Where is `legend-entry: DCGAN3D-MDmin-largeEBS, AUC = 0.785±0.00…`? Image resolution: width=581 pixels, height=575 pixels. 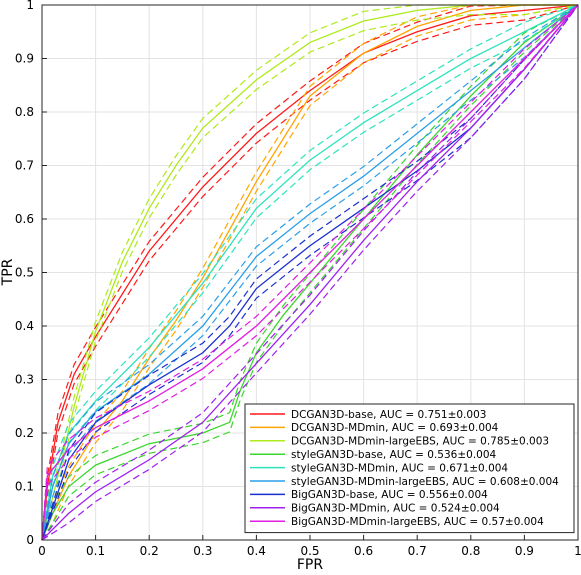 legend-entry: DCGAN3D-MDmin-largeEBS, AUC = 0.785±0.00… is located at coordinates (420, 442).